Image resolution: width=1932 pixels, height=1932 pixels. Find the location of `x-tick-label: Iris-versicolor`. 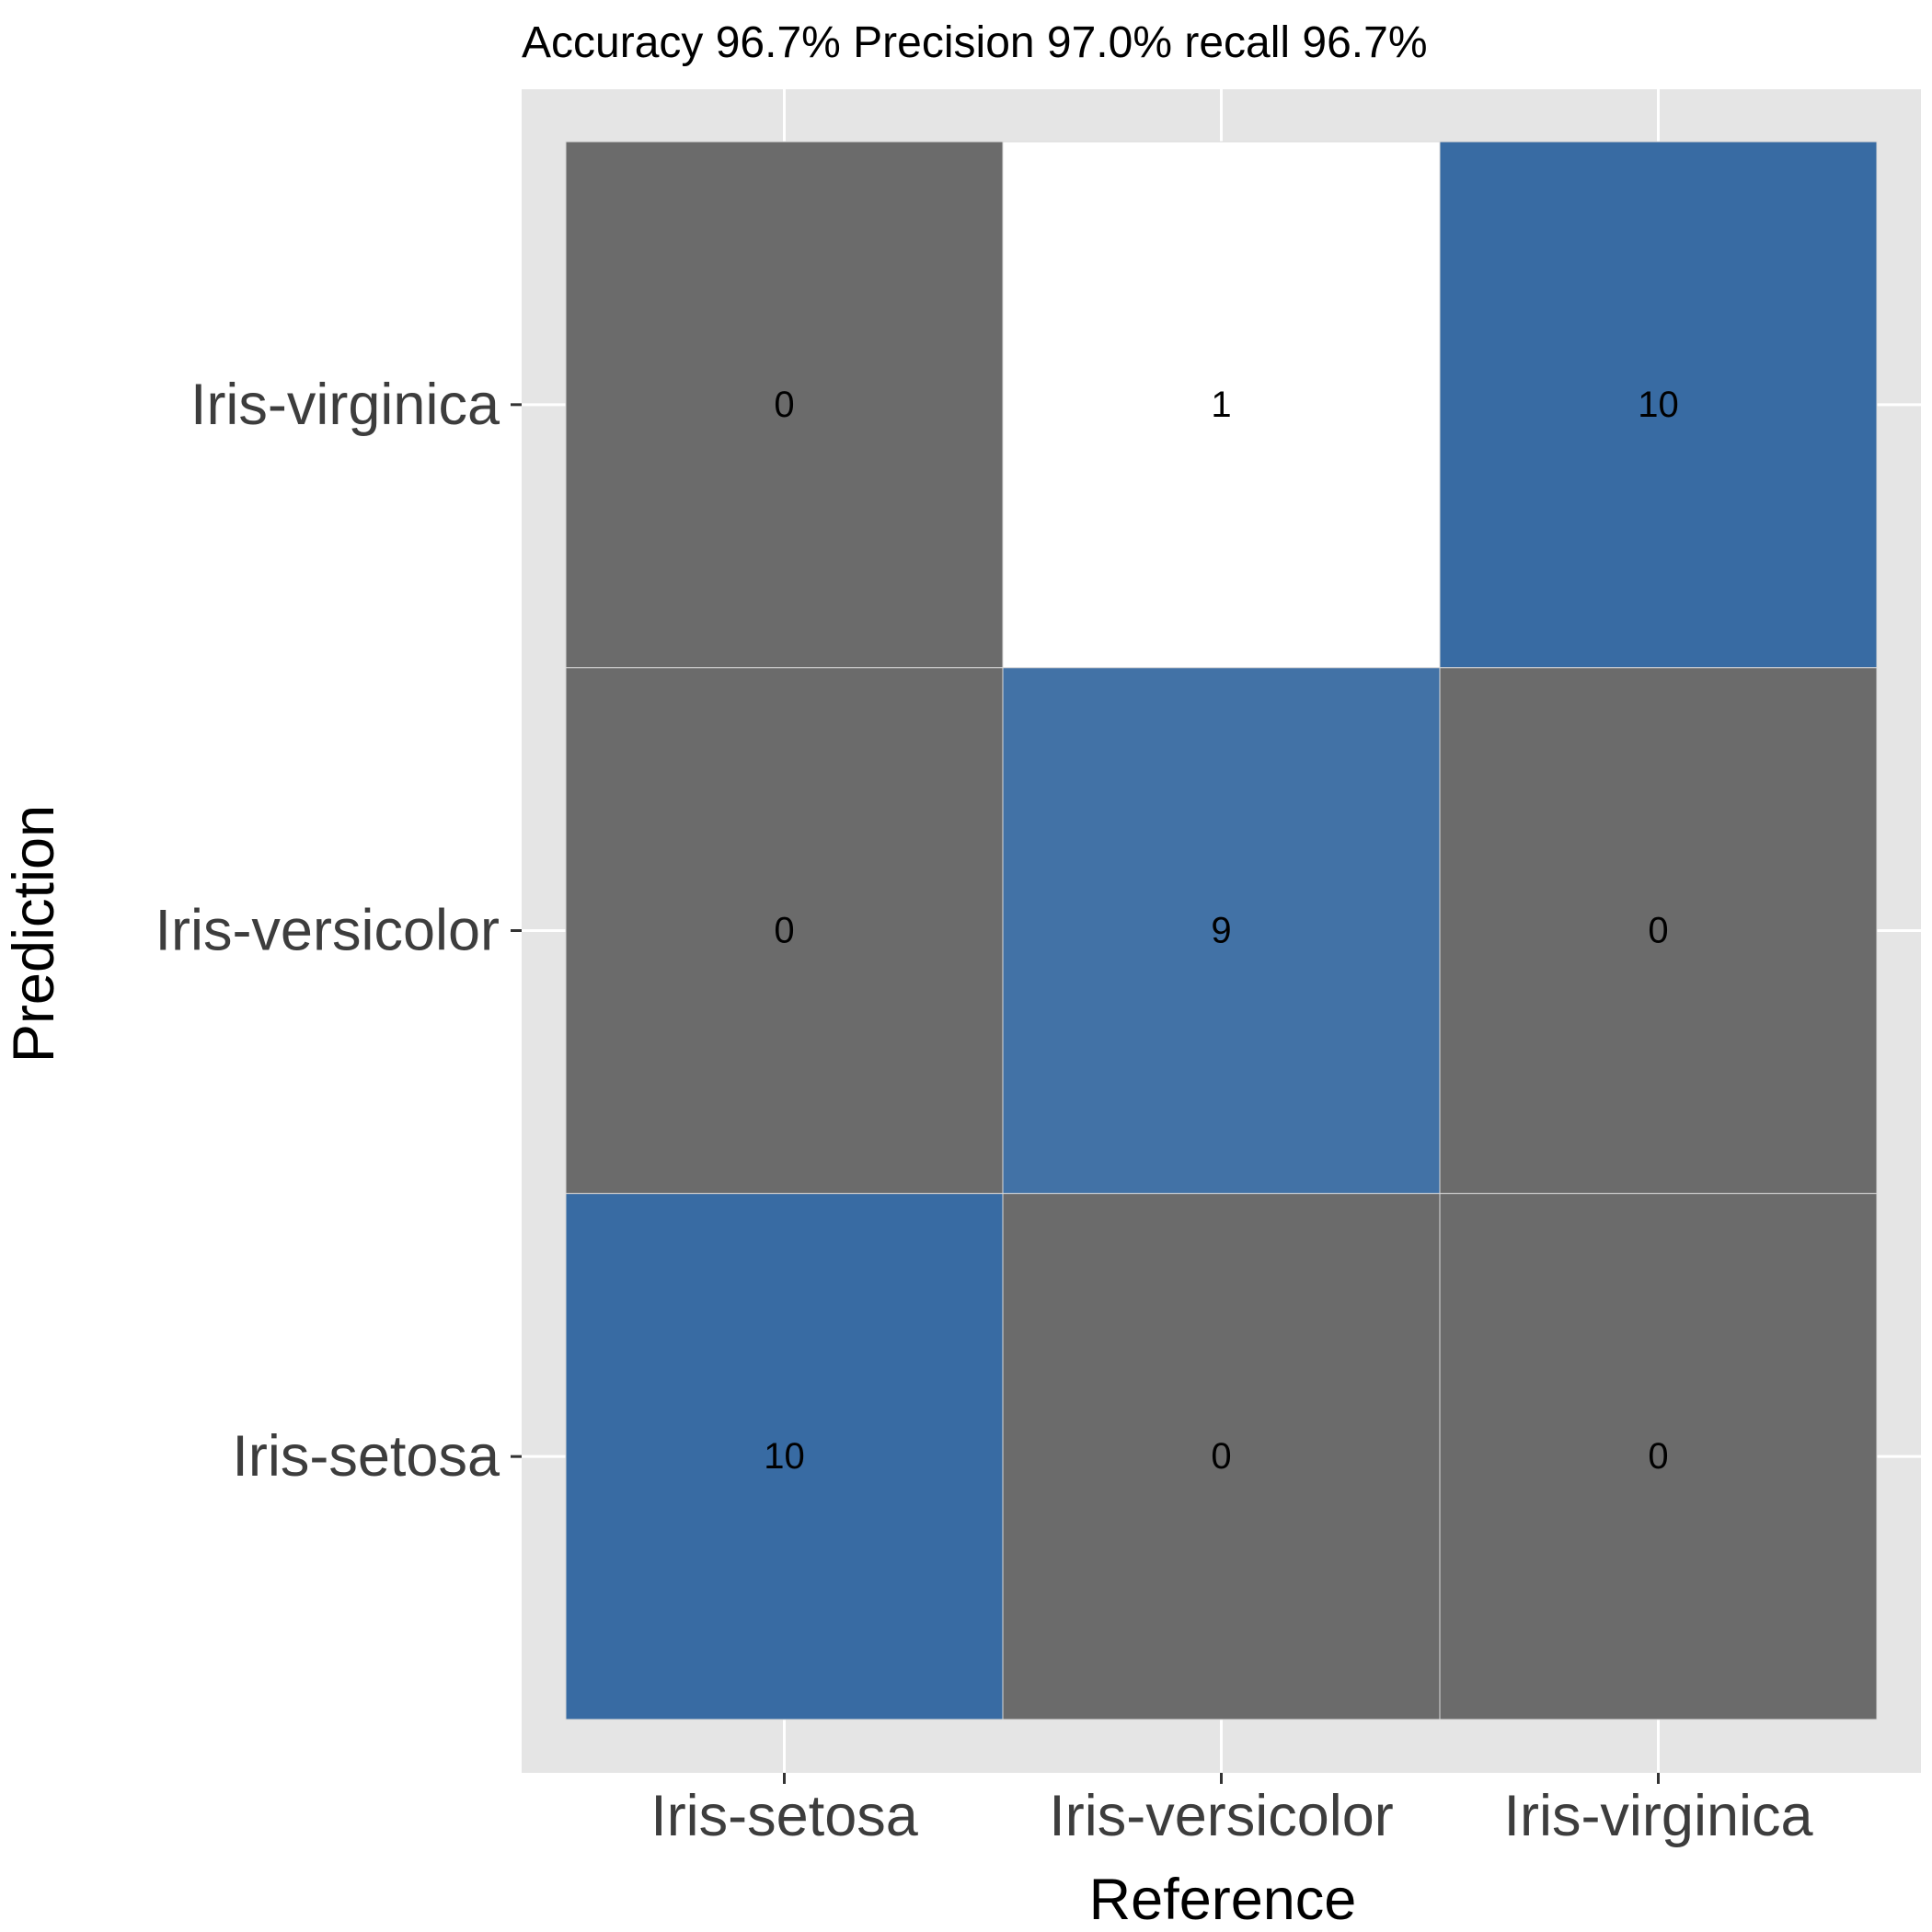

x-tick-label: Iris-versicolor is located at coordinates (1221, 1816).